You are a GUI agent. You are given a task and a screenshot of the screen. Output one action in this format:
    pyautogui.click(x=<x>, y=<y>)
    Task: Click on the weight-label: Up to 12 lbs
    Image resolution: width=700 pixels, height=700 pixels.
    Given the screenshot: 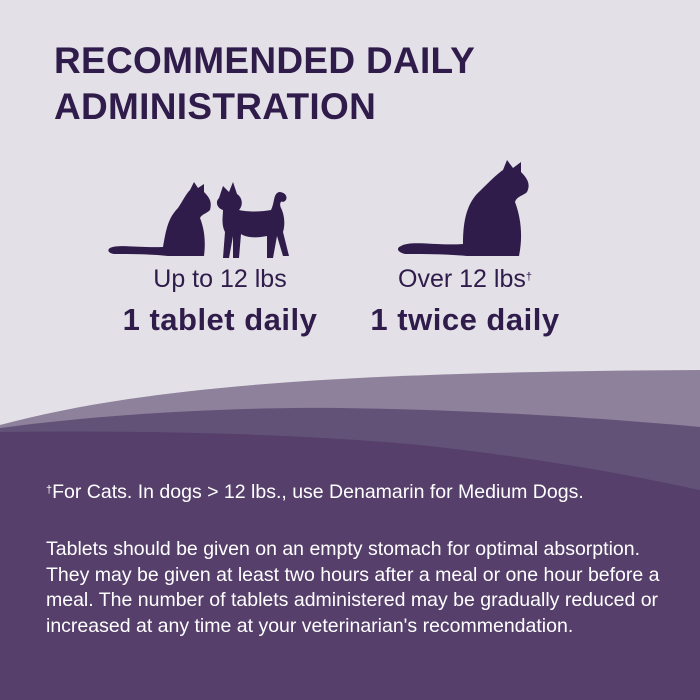 What is the action you would take?
    pyautogui.click(x=220, y=279)
    